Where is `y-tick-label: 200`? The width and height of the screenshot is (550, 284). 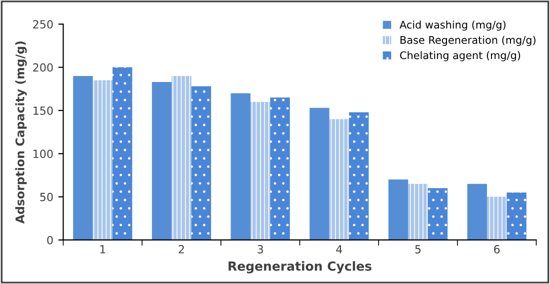 y-tick-label: 200 is located at coordinates (43, 67).